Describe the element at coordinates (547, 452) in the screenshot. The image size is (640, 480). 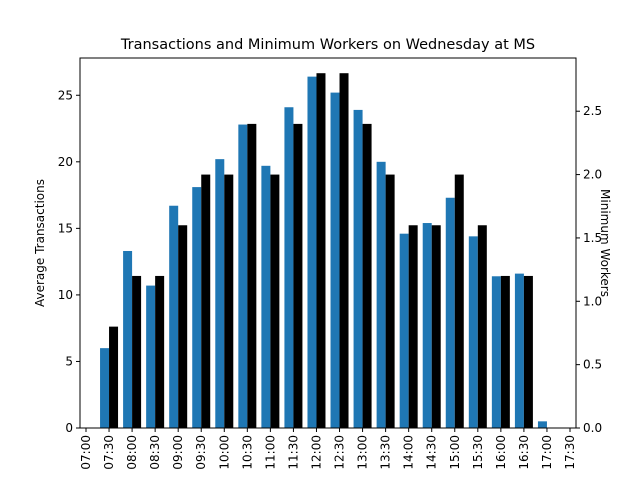
I see `x-tick-label: 17:00` at that location.